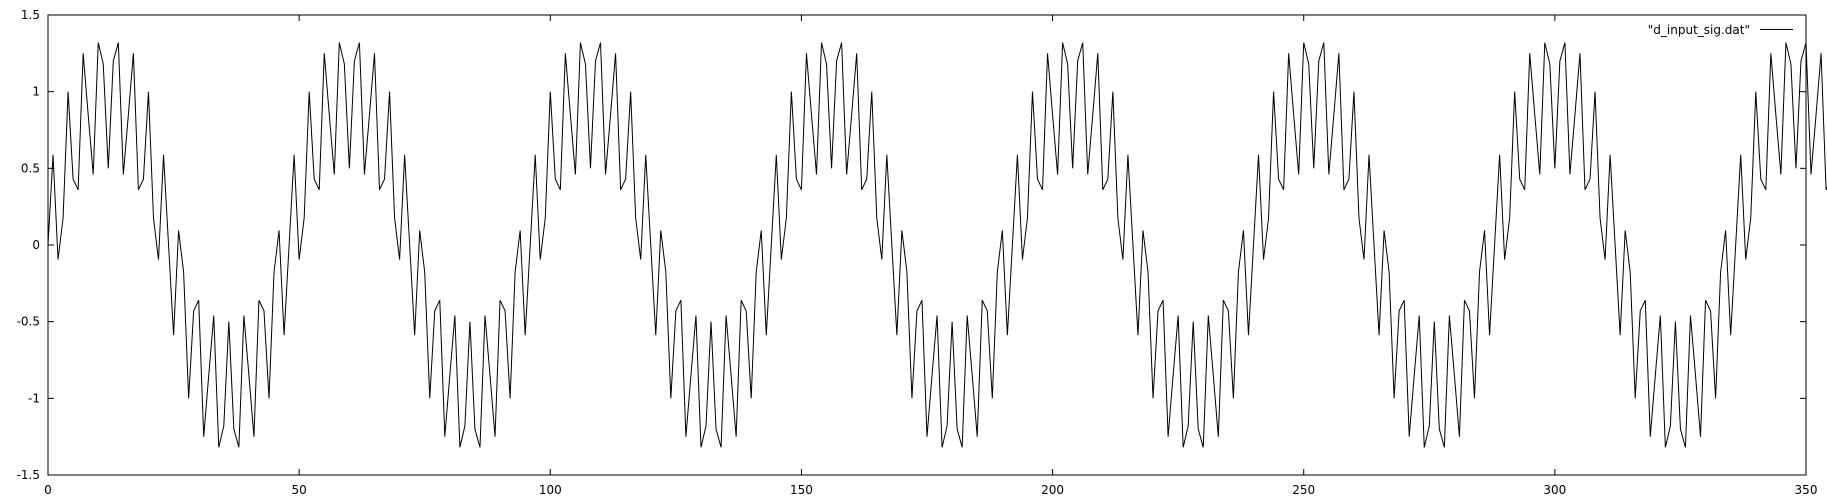  What do you see at coordinates (48, 490) in the screenshot?
I see `x-tick-label: 0` at bounding box center [48, 490].